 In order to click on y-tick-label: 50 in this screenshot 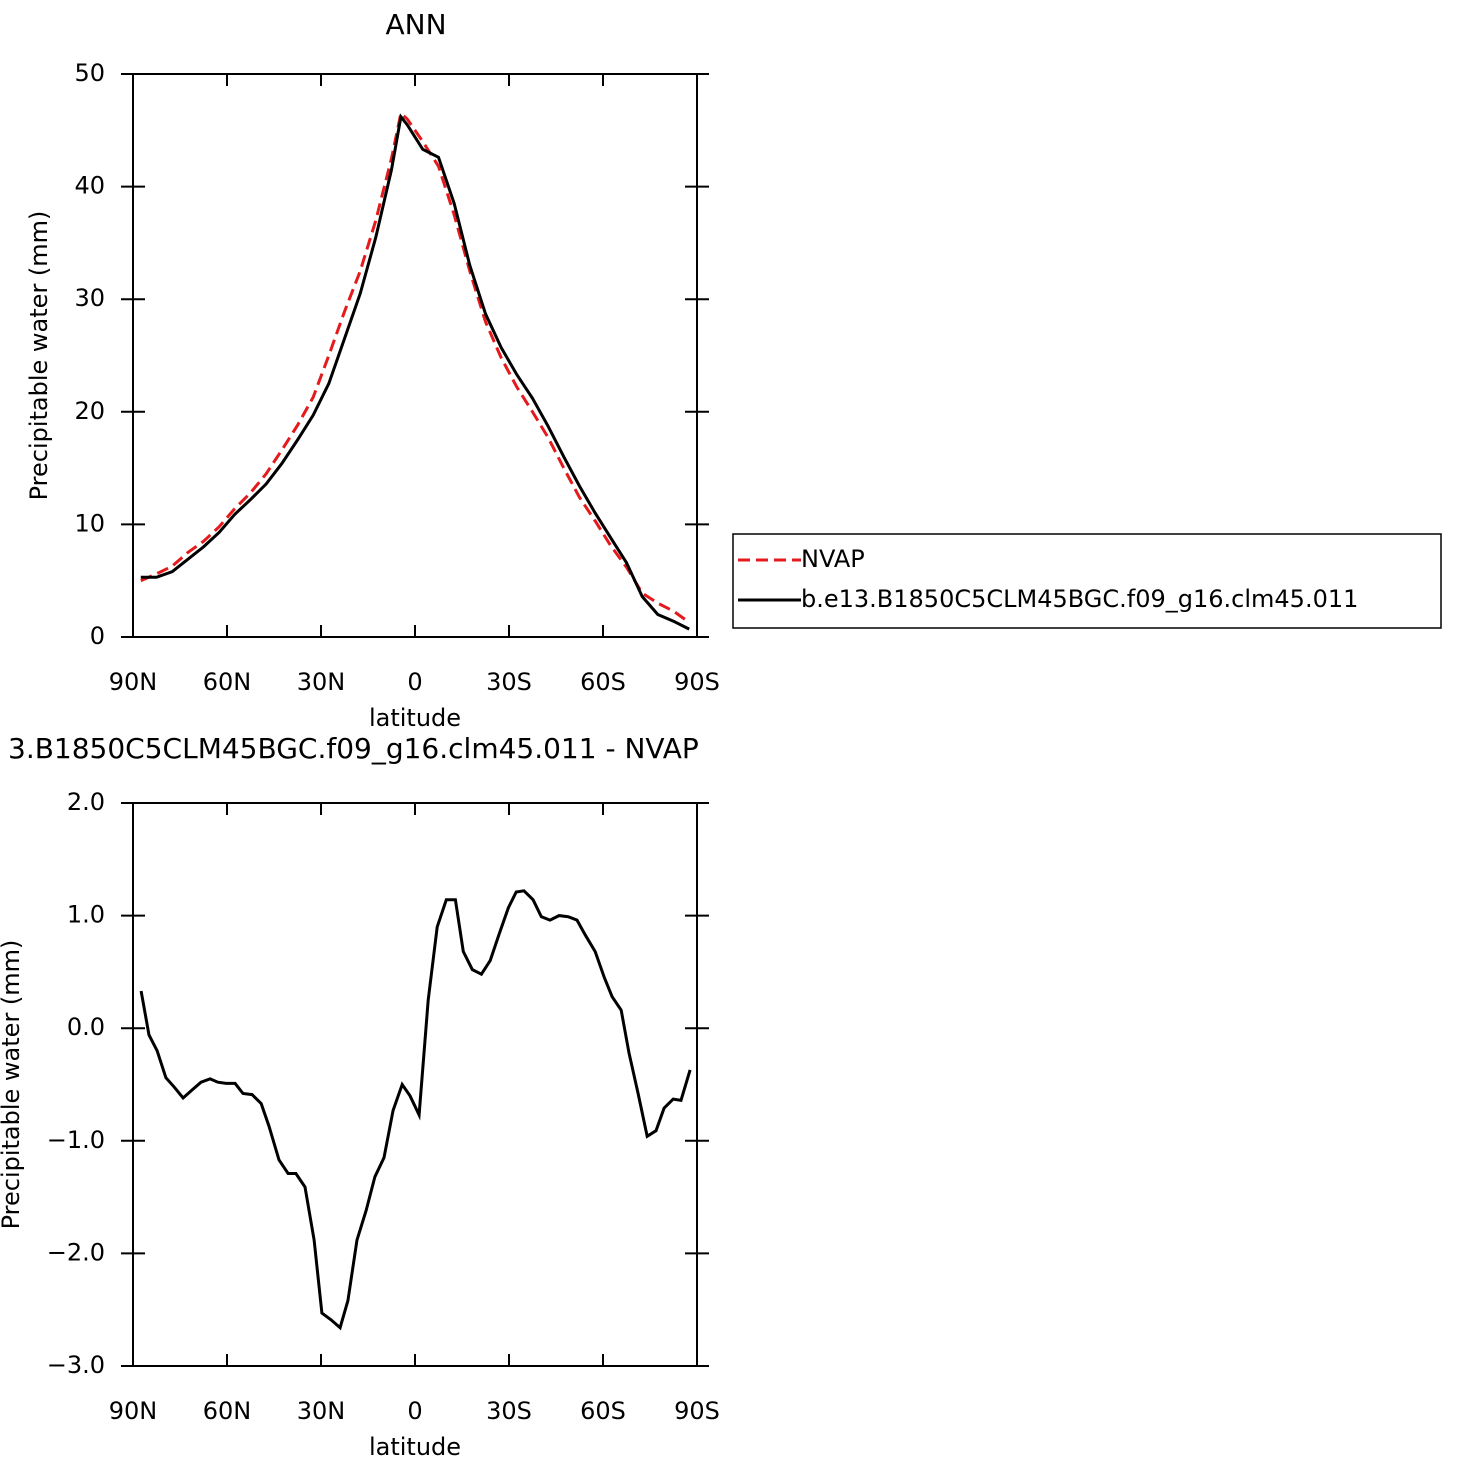, I will do `click(89, 73)`.